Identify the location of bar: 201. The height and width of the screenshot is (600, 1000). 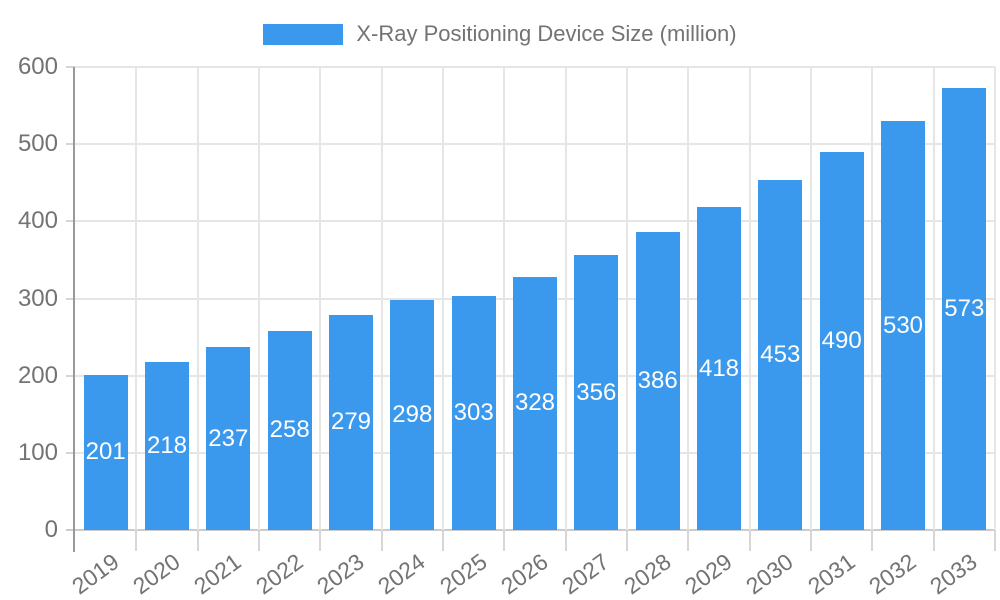
(105, 452).